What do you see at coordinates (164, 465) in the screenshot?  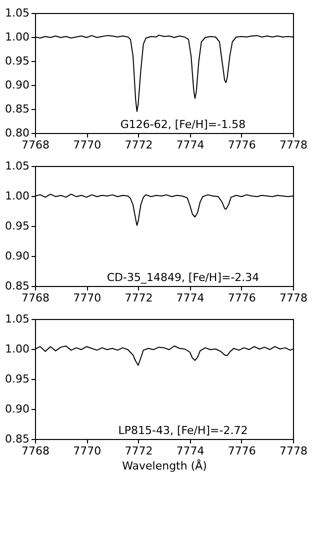 I see `x-axis-title: Wavelength (Å)` at bounding box center [164, 465].